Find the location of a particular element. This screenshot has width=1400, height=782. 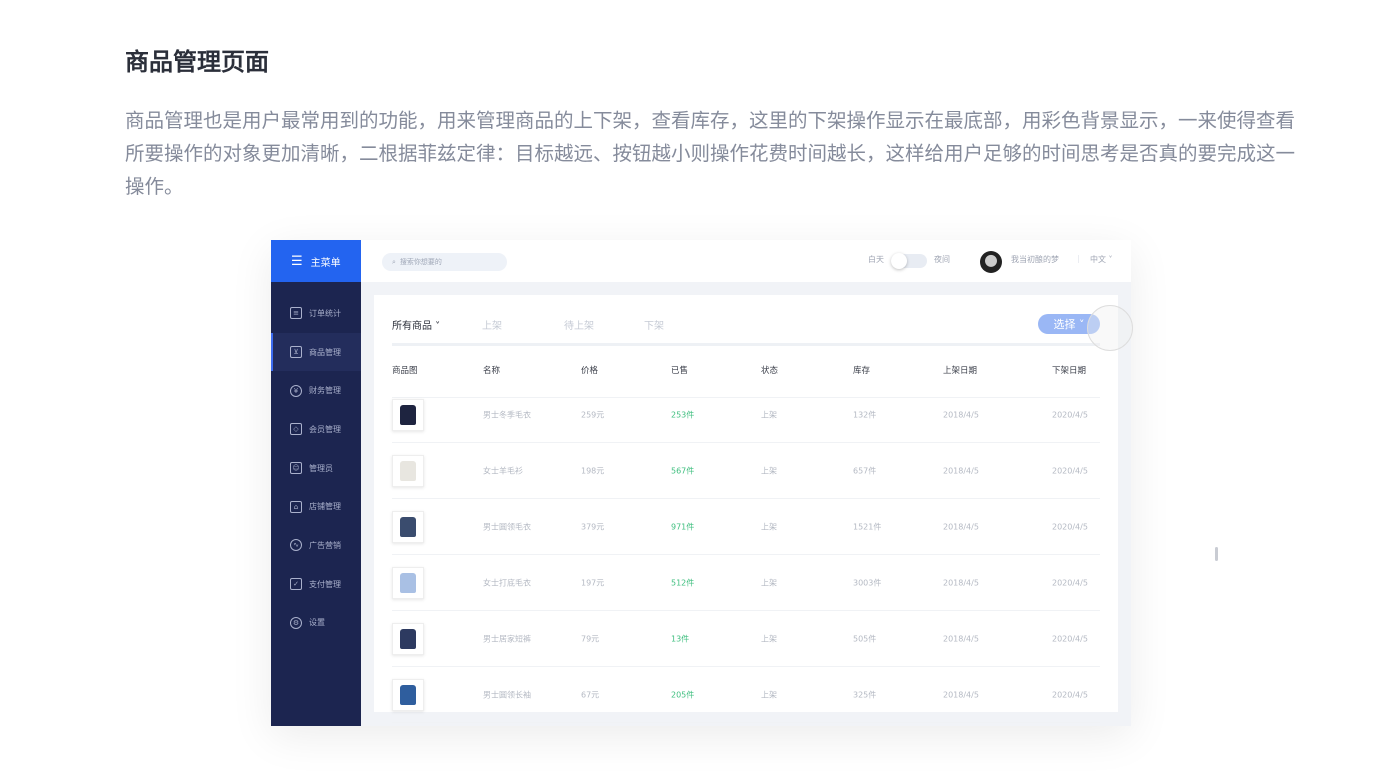

goods-icon: ⊻ is located at coordinates (296, 352).